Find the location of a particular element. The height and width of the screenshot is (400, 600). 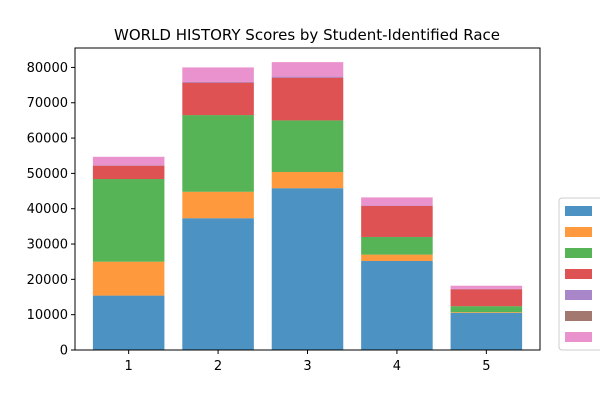

x-tick-label: 4 is located at coordinates (397, 366).